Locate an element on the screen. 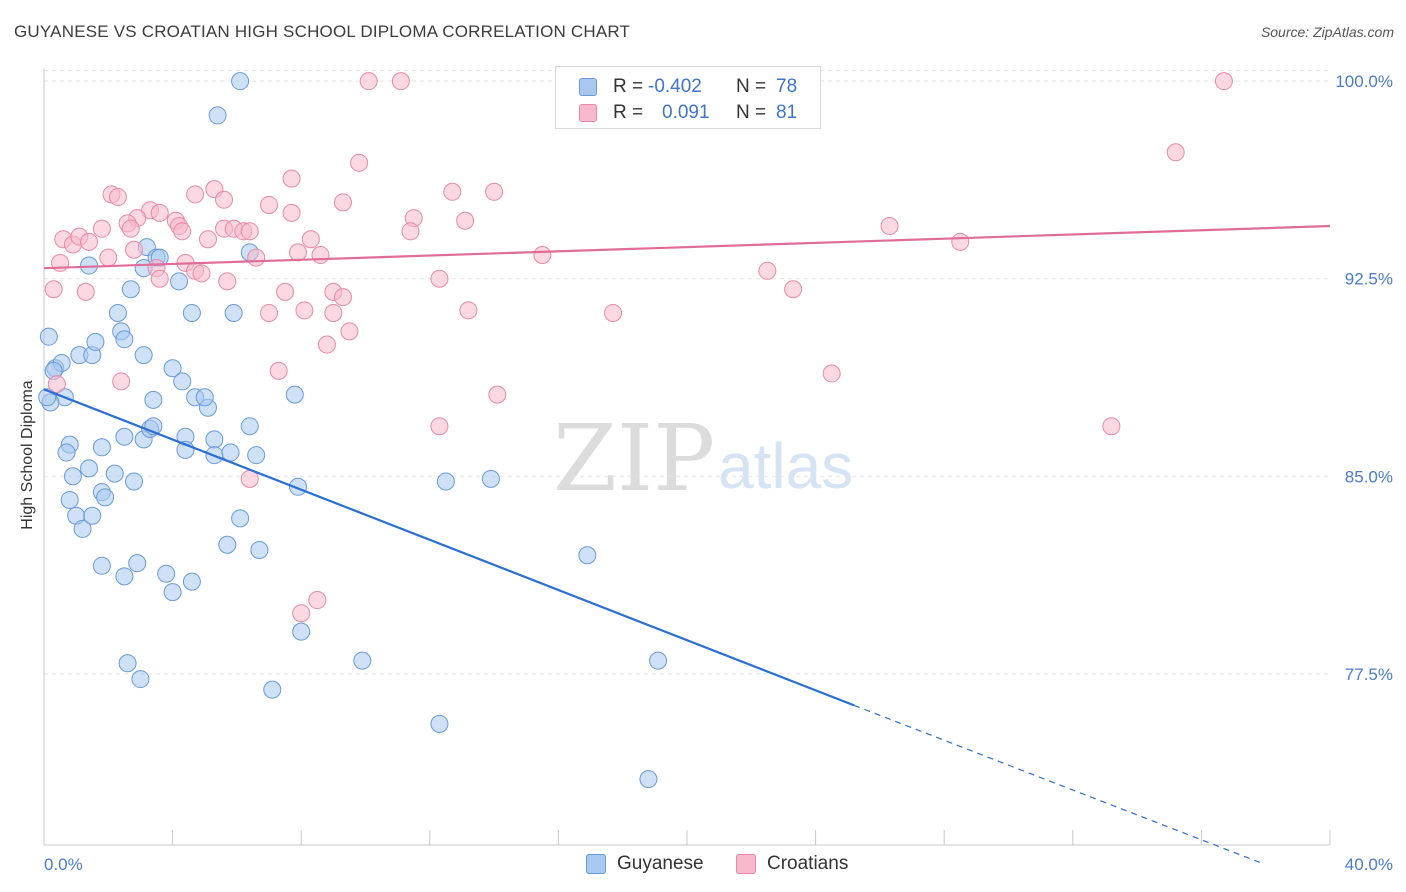  croatians-swatch is located at coordinates (746, 864).